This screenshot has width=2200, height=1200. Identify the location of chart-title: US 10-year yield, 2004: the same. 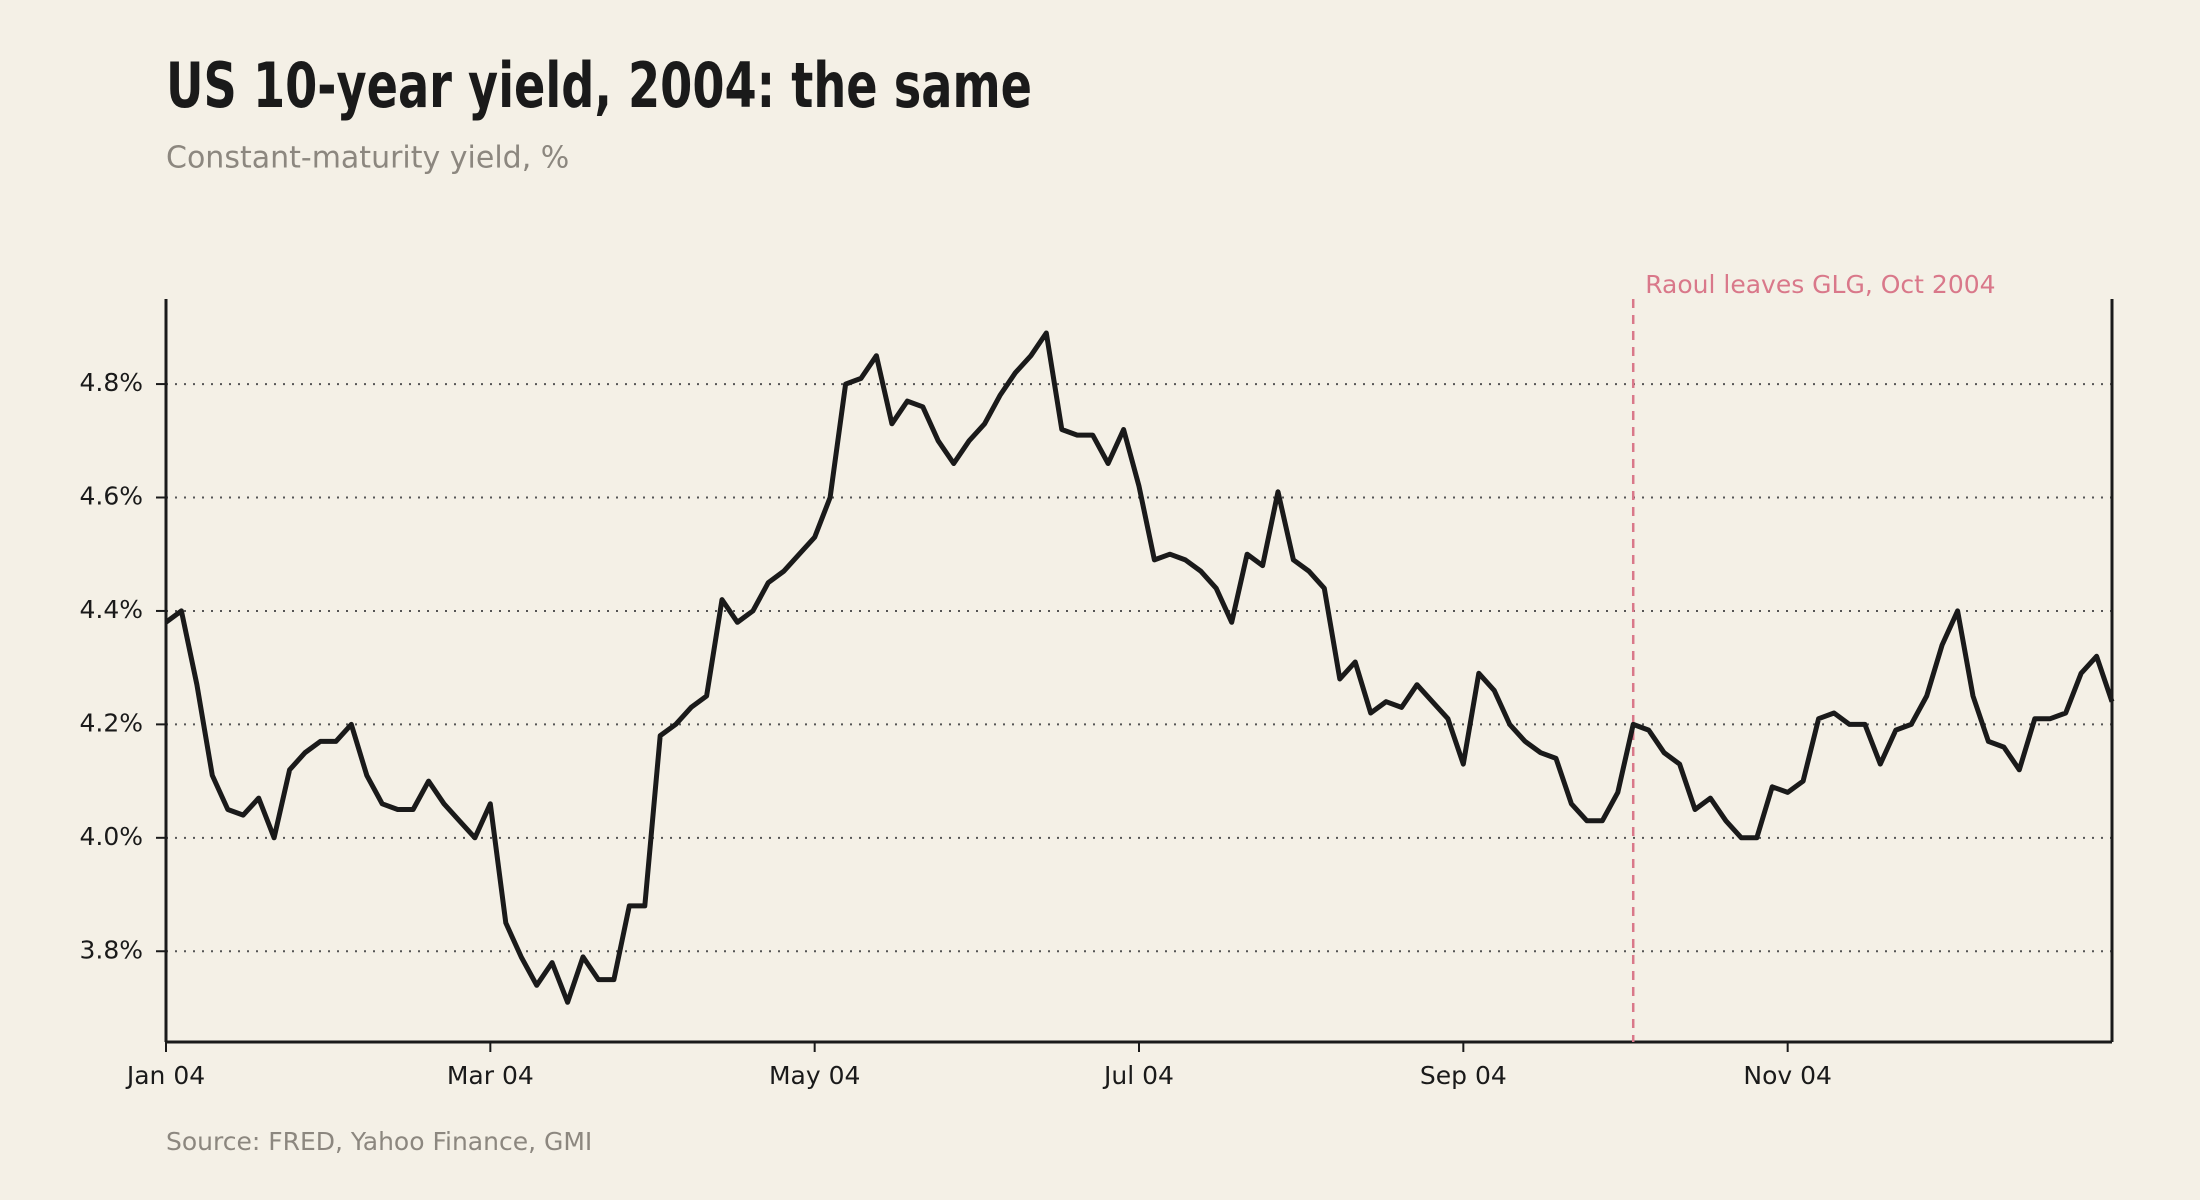
(599, 85).